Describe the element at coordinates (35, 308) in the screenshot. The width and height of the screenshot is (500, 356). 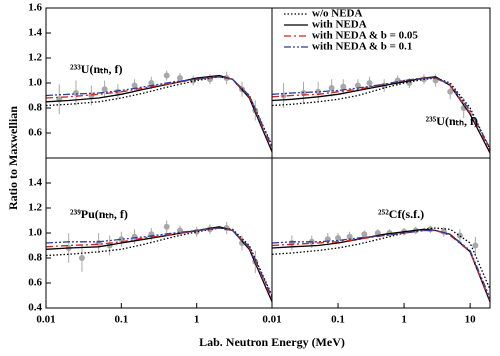
I see `y-tick-label: 0.4` at that location.